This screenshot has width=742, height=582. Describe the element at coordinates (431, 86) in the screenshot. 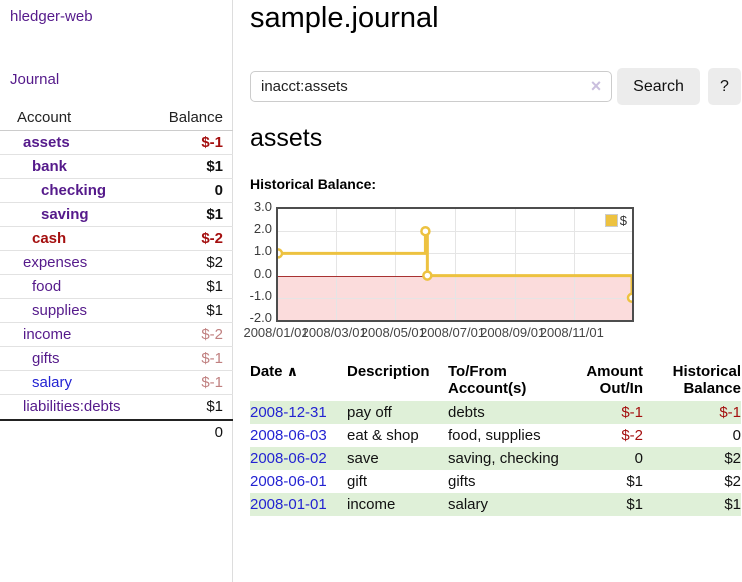

I see `search-input` at that location.